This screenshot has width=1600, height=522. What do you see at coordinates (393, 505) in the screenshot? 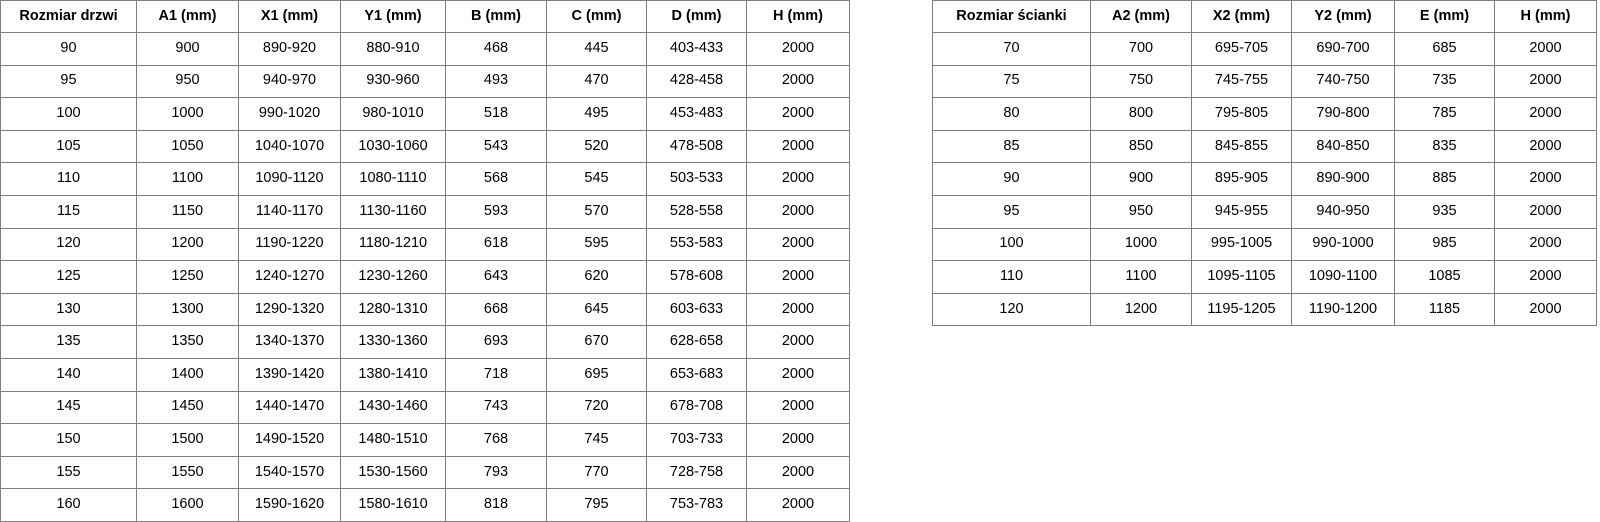
I see `table-cell: 1580-1610` at bounding box center [393, 505].